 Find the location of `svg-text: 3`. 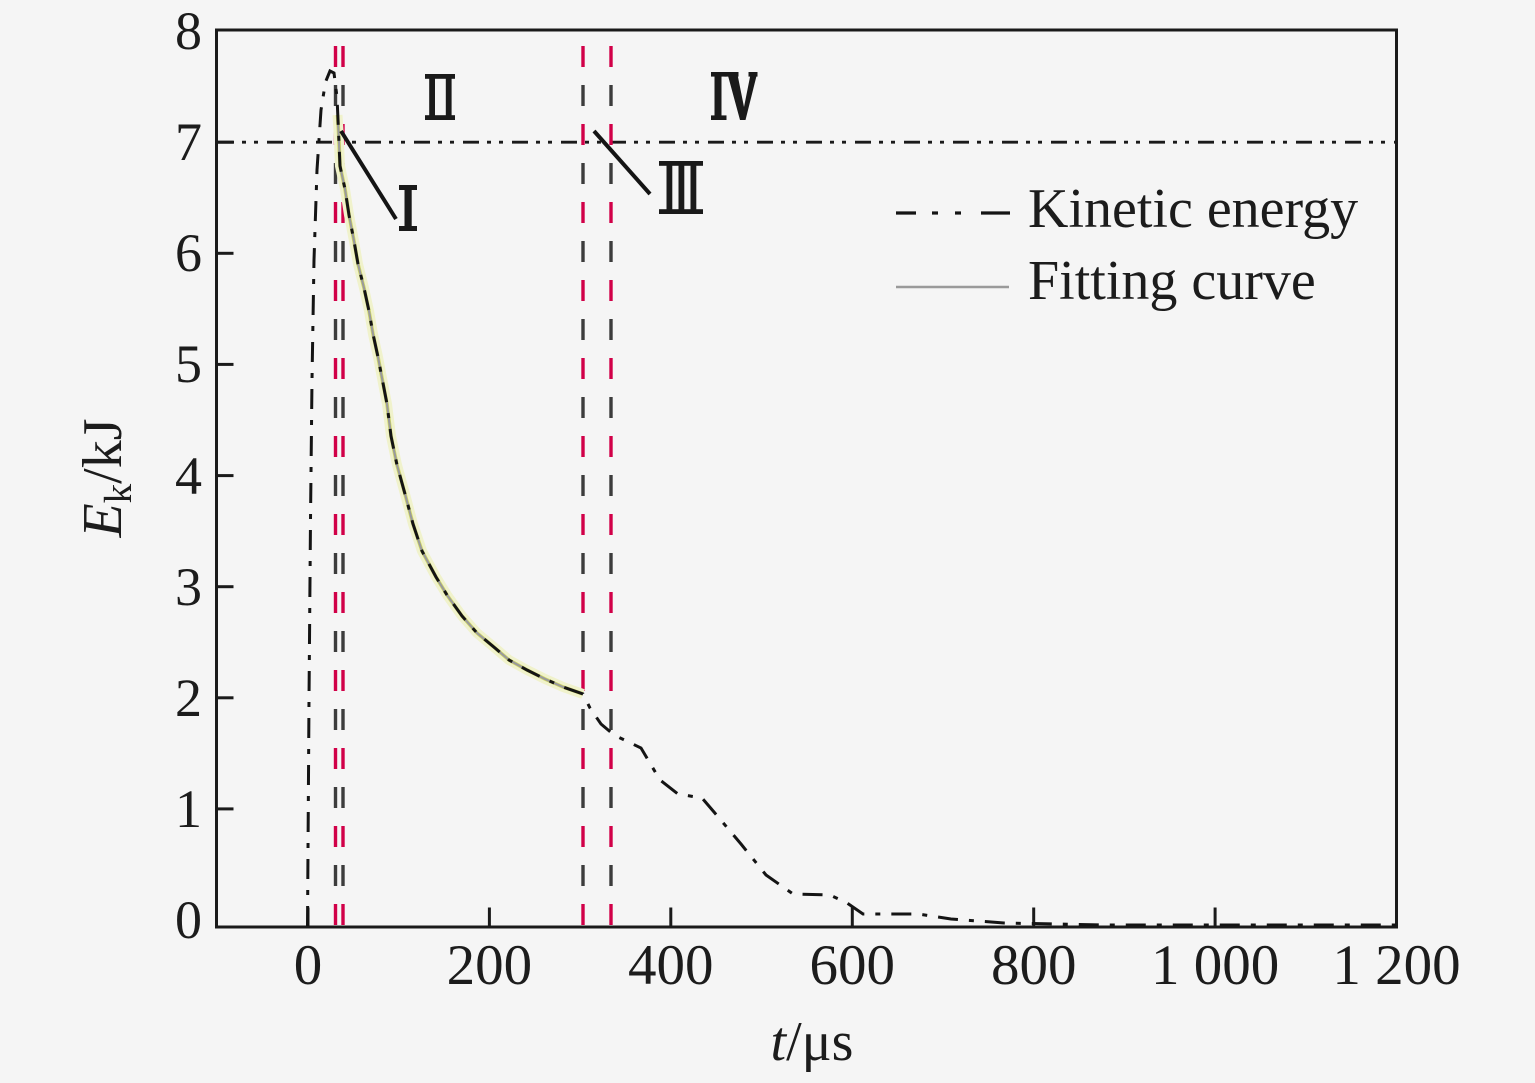

svg-text: 3 is located at coordinates (188, 587).